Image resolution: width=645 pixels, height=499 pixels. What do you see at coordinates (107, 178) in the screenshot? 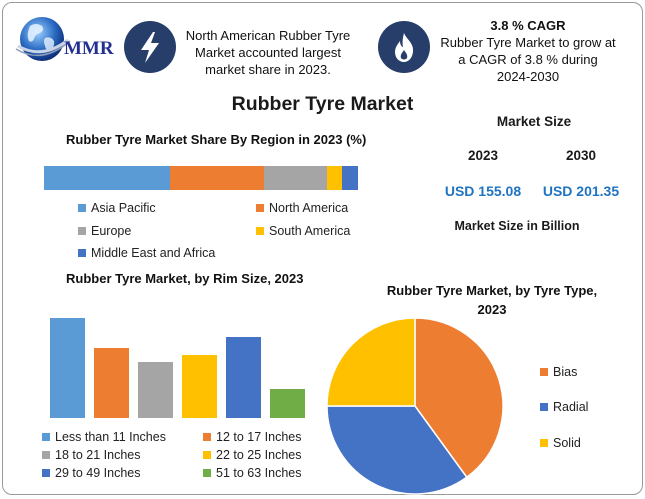
I see `region-segment-asia-pacific` at bounding box center [107, 178].